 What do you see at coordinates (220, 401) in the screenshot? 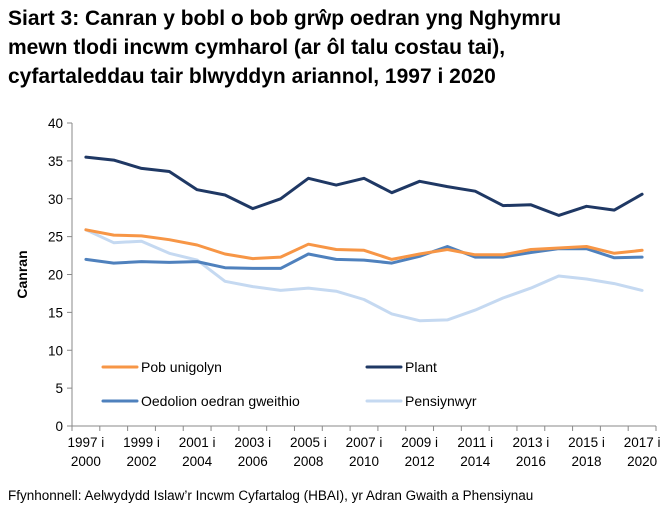
I see `legend-label: Oedolion oedran gweithio` at bounding box center [220, 401].